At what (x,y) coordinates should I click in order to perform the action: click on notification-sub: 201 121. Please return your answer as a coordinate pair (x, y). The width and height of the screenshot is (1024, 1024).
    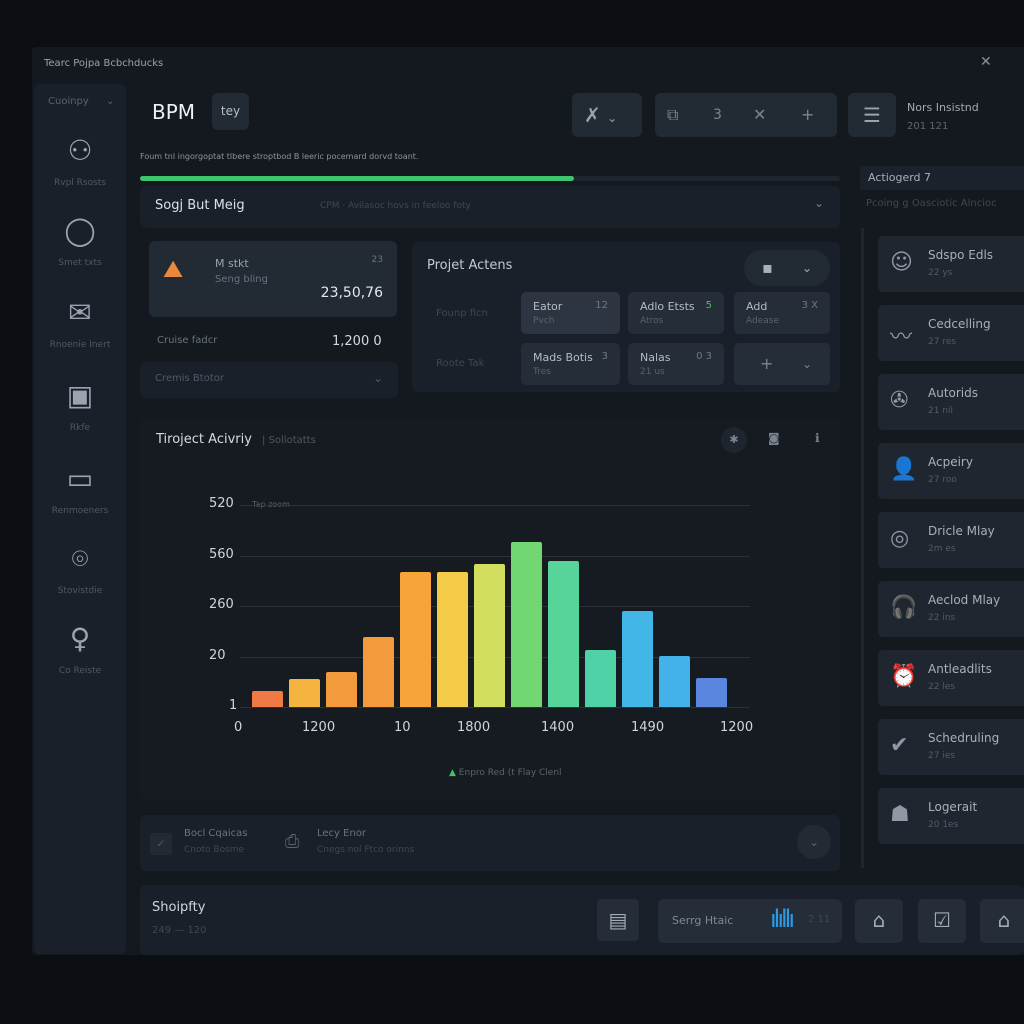
    Looking at the image, I should click on (928, 126).